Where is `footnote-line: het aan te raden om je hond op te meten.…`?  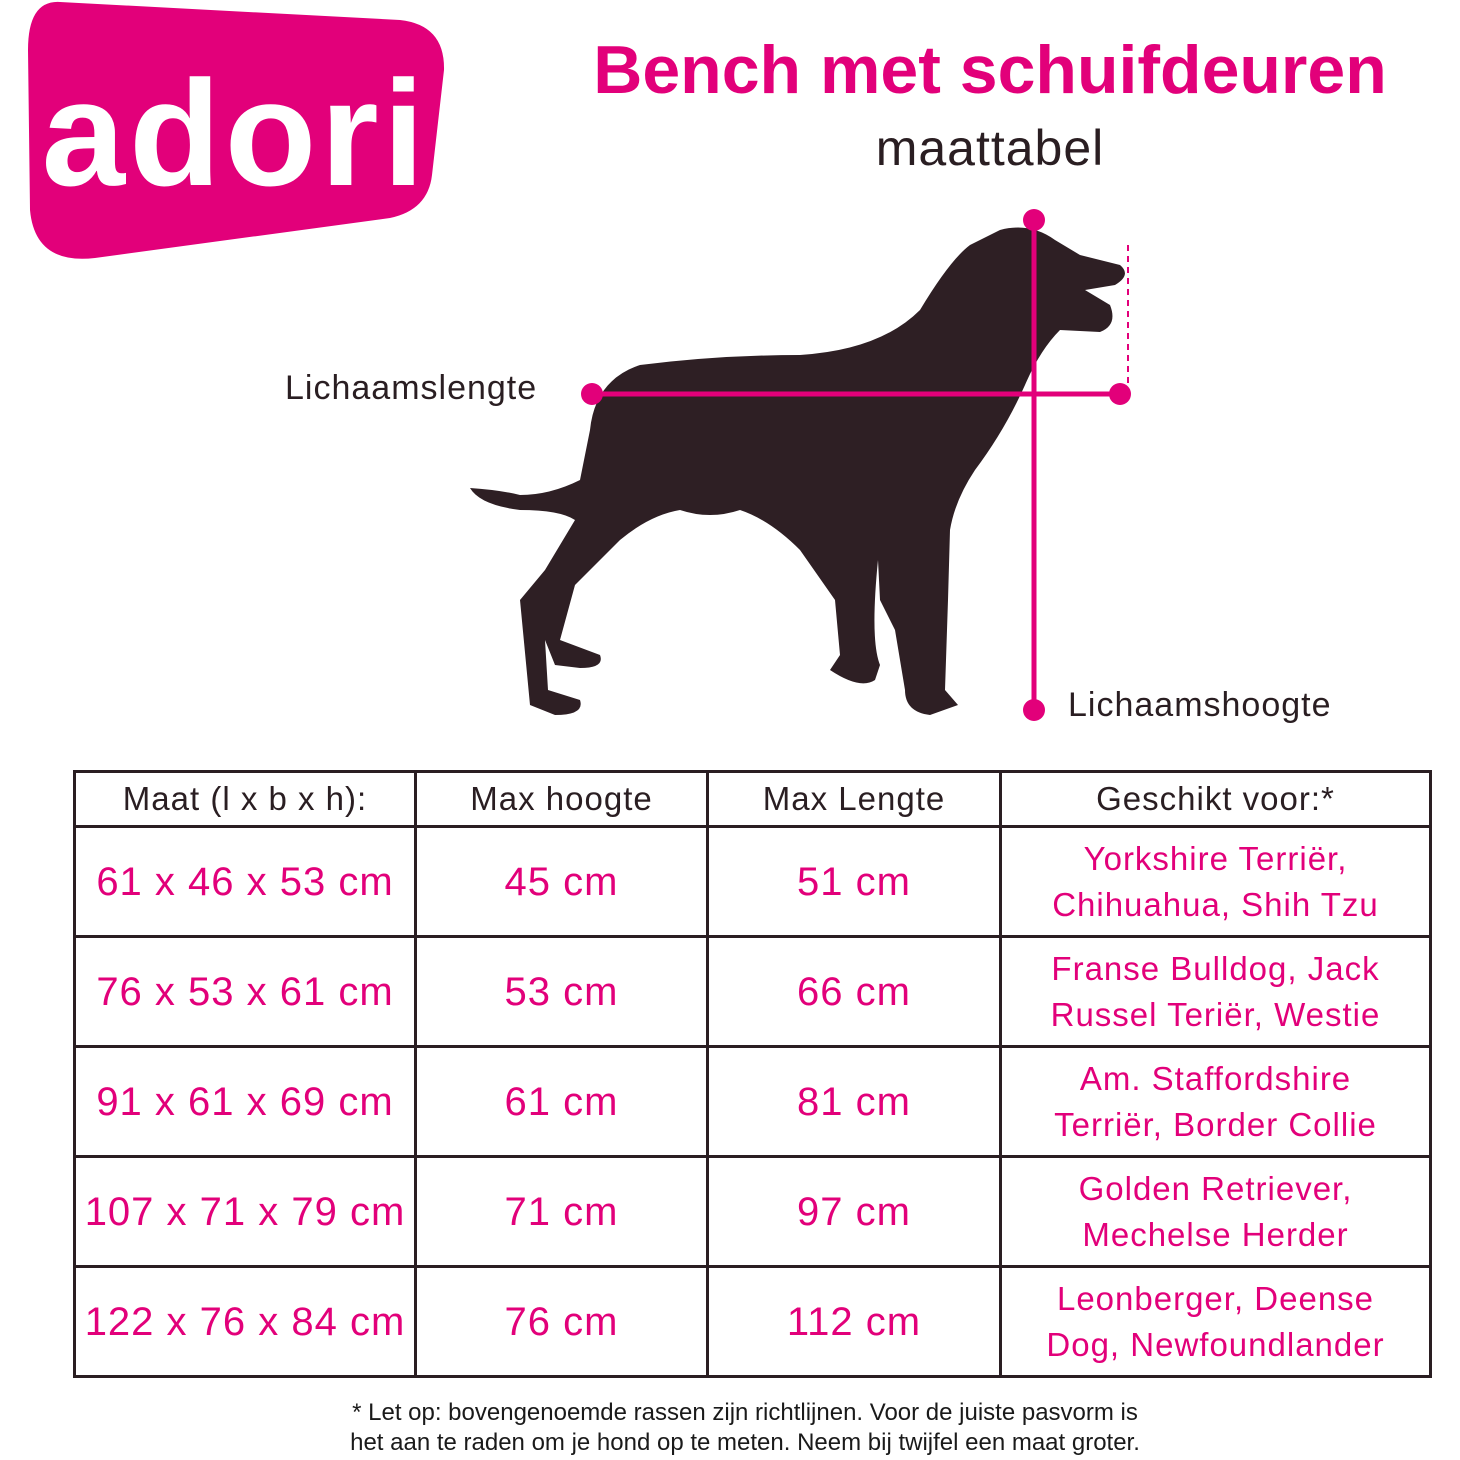
footnote-line: het aan te raden om je hond op te meten.… is located at coordinates (745, 1442).